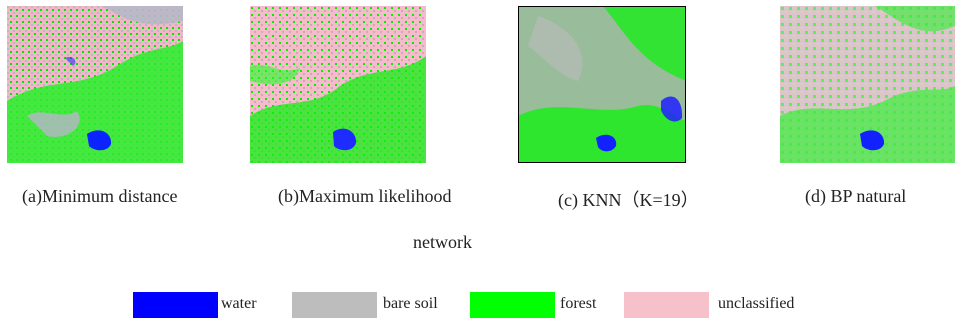 This screenshot has height=325, width=955. Describe the element at coordinates (867, 84) in the screenshot. I see `classification-map-d` at that location.